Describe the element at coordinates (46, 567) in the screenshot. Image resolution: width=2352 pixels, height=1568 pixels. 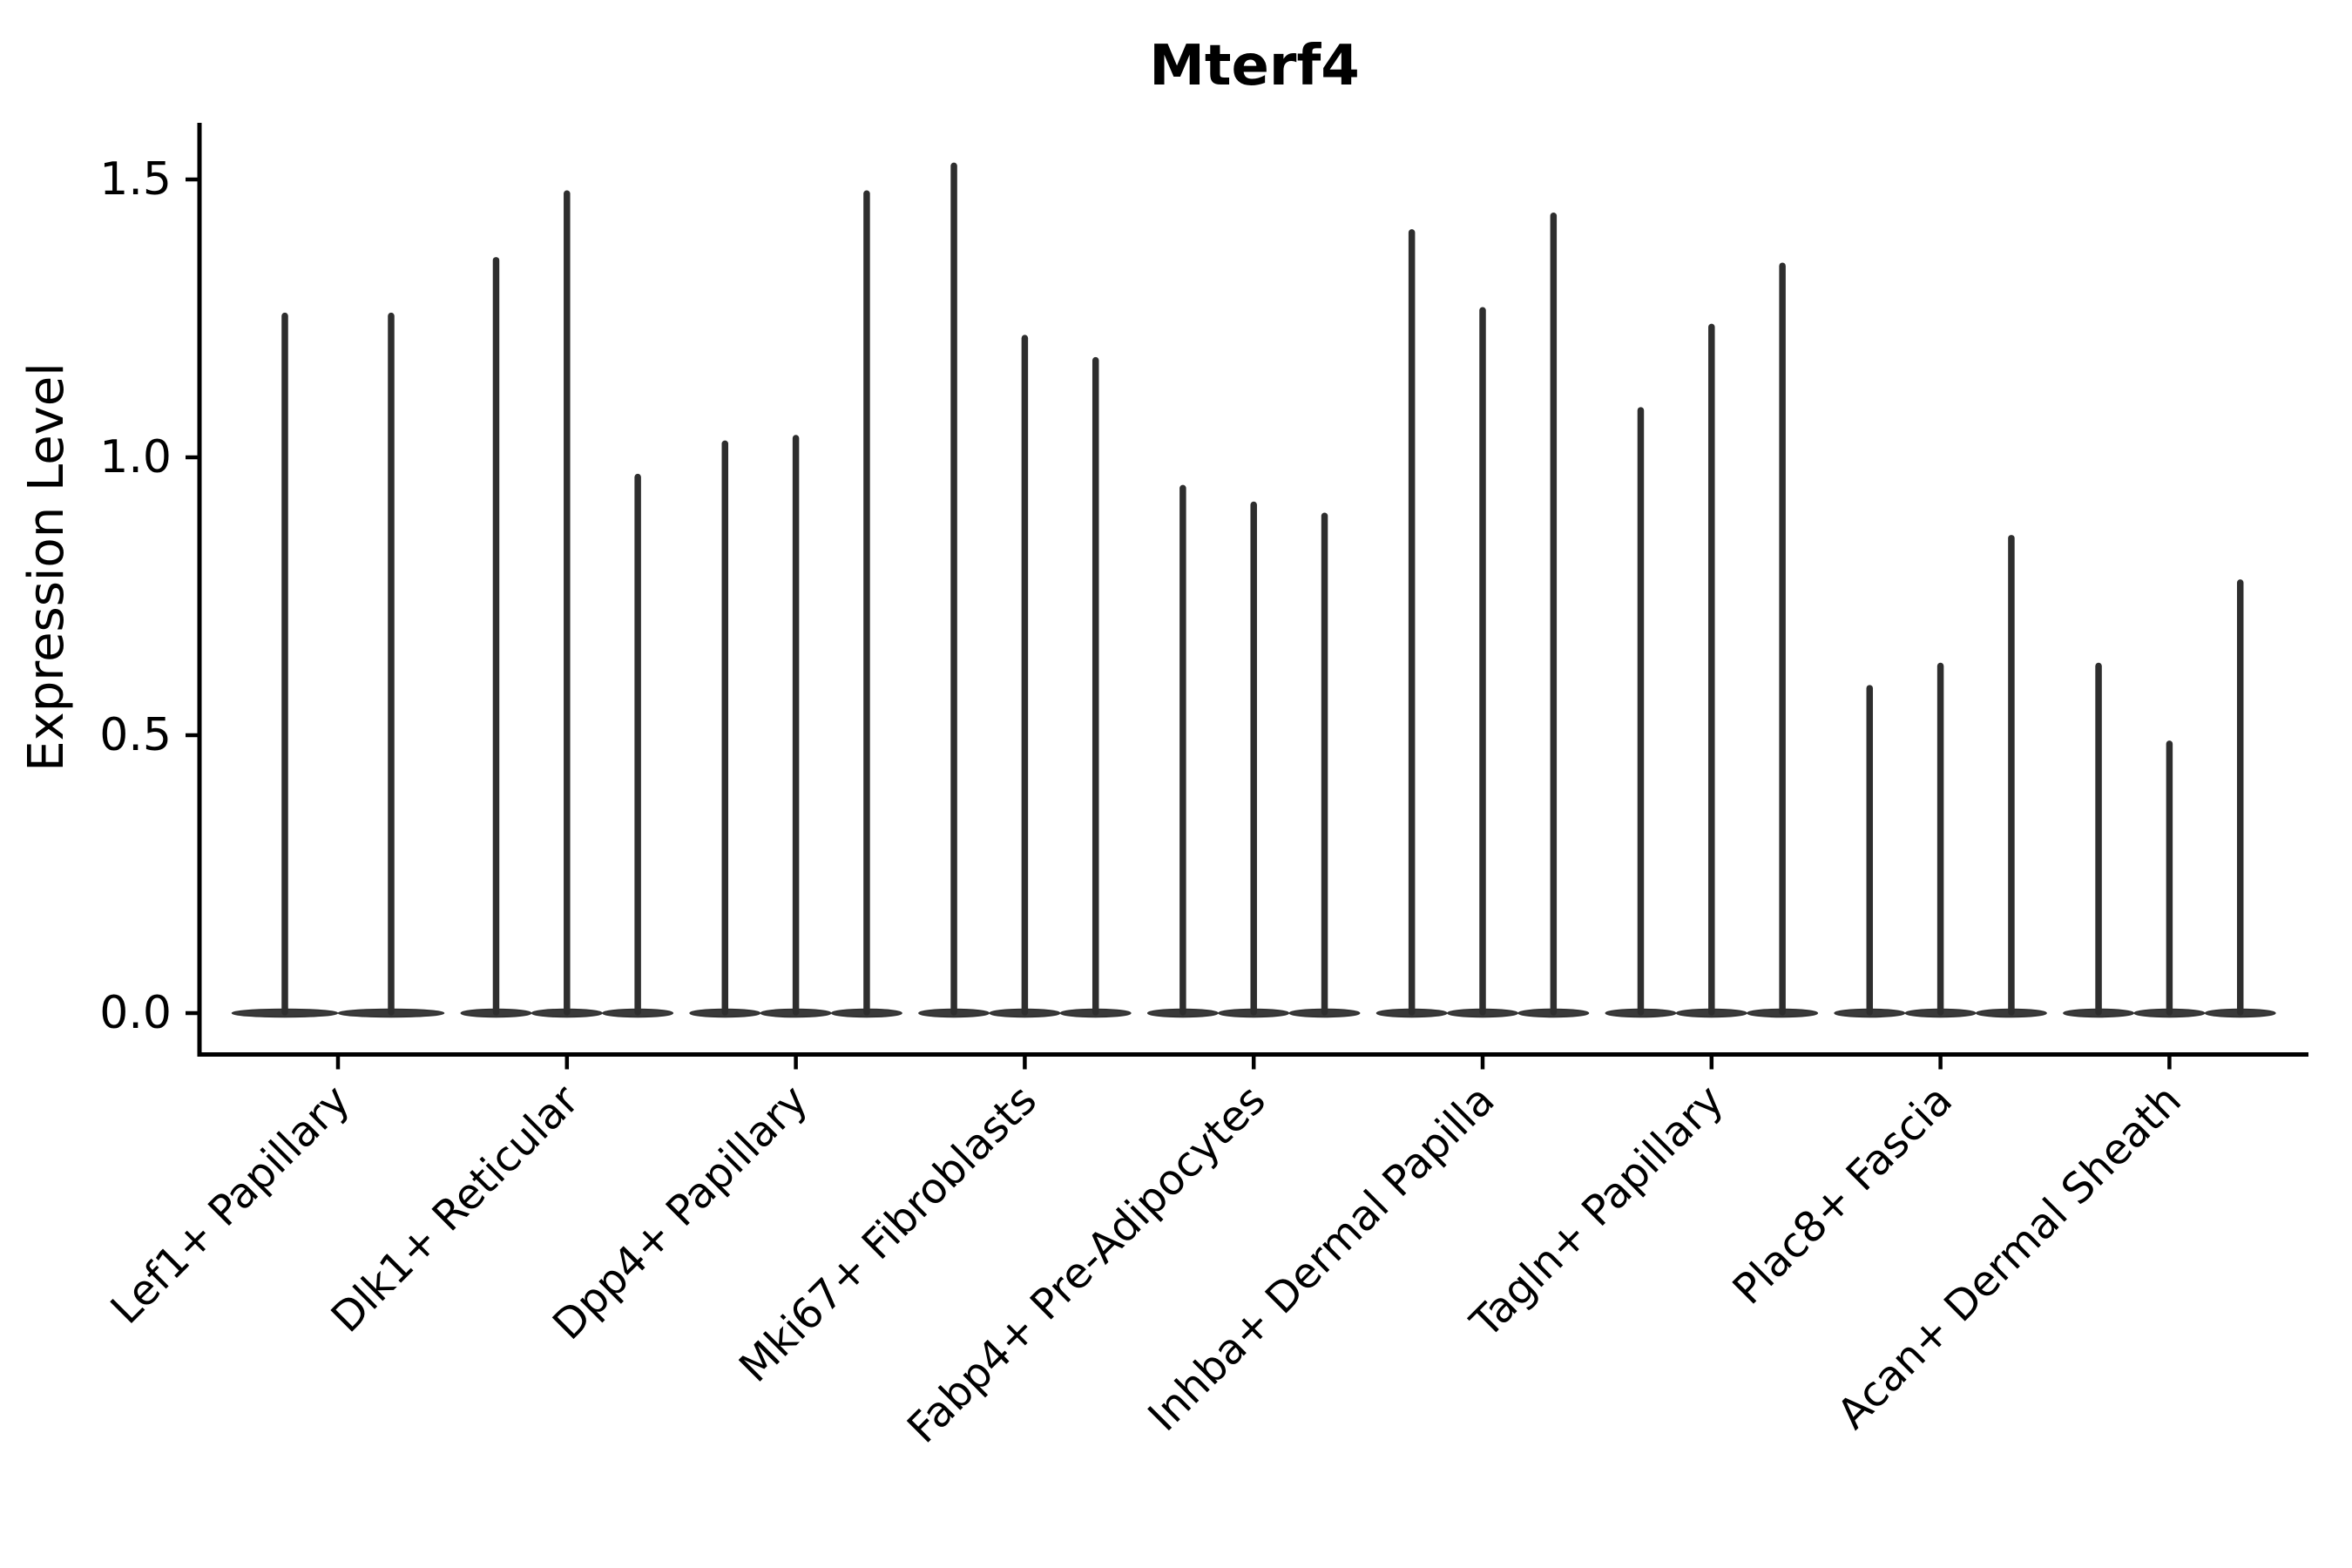
I see `y-axis-label: Expression Level` at that location.